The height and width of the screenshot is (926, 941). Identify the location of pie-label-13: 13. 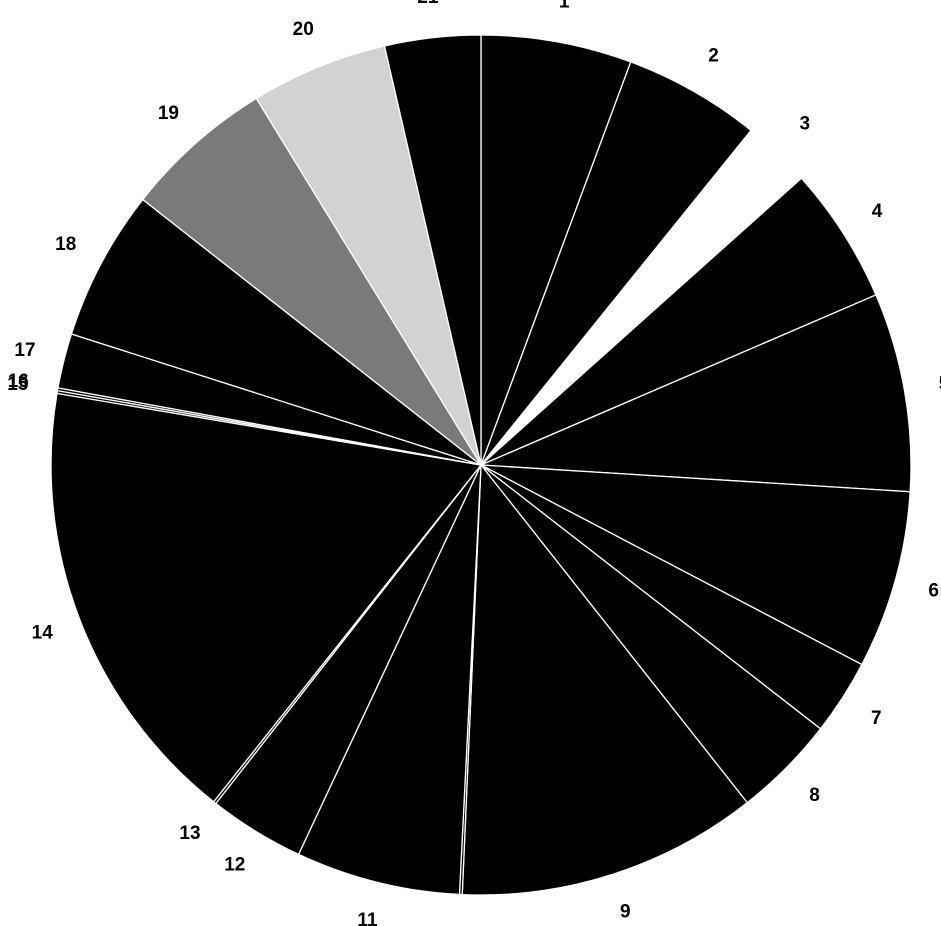
(189, 833).